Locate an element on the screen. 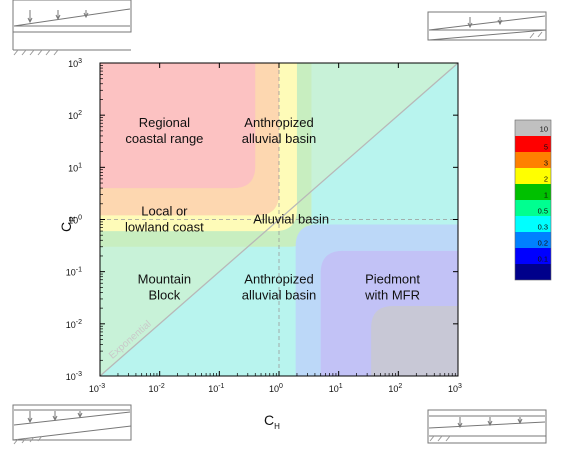 The image size is (573, 457). x-tick-label: 10⁻² is located at coordinates (157, 388).